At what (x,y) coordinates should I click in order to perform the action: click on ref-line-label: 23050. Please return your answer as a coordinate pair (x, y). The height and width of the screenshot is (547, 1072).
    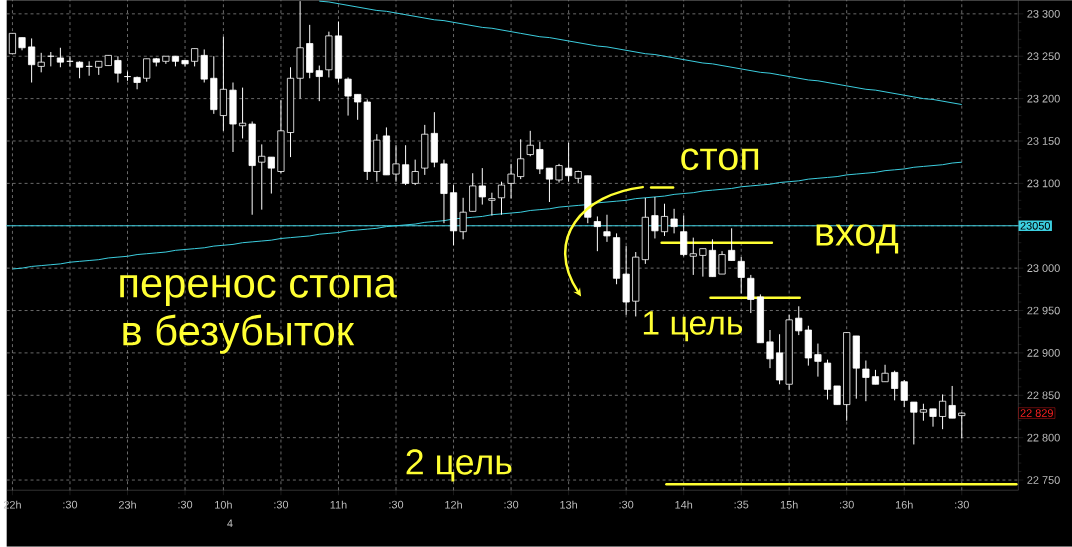
    Looking at the image, I should click on (1035, 225).